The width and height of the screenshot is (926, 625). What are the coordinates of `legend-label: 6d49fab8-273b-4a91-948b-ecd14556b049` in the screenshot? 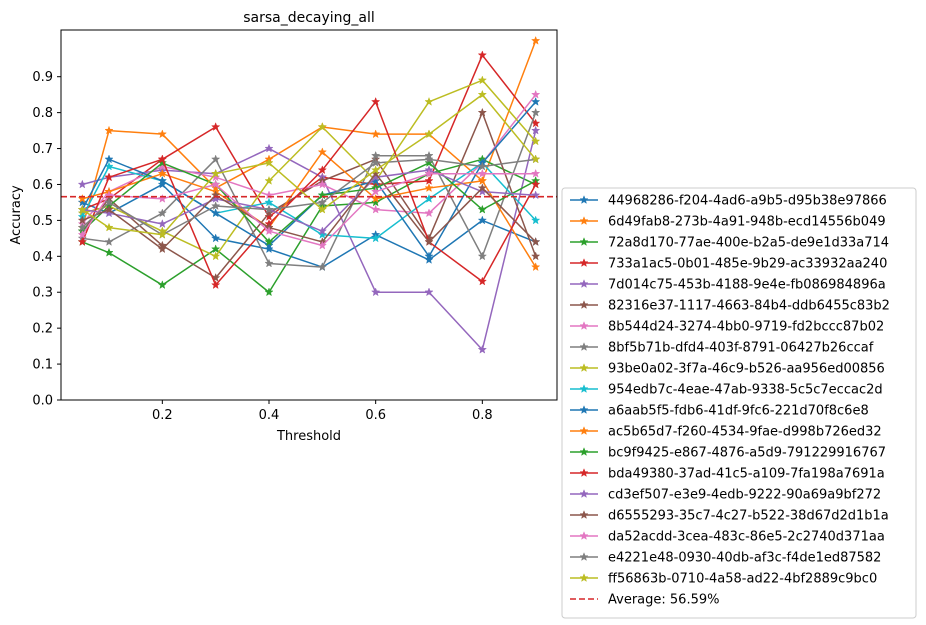 It's located at (747, 222).